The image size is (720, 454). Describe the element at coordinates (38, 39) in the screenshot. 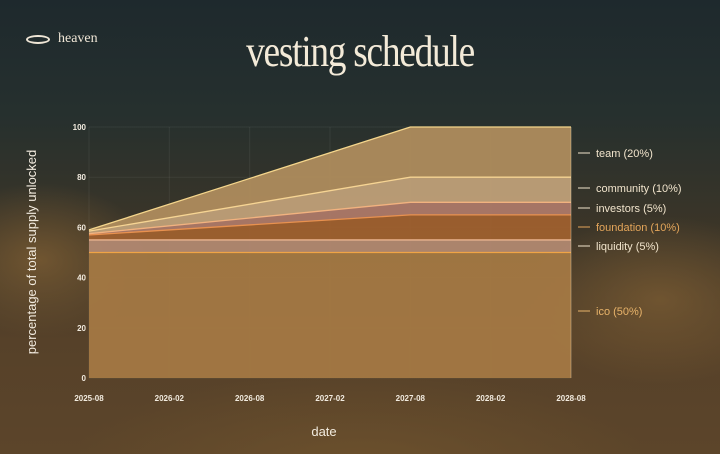

I see `halo-icon` at that location.